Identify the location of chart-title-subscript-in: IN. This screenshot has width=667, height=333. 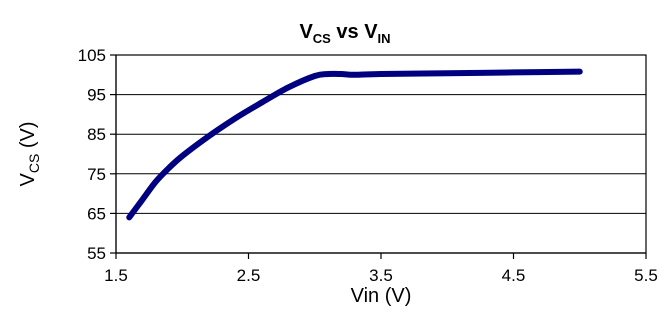
(384, 38).